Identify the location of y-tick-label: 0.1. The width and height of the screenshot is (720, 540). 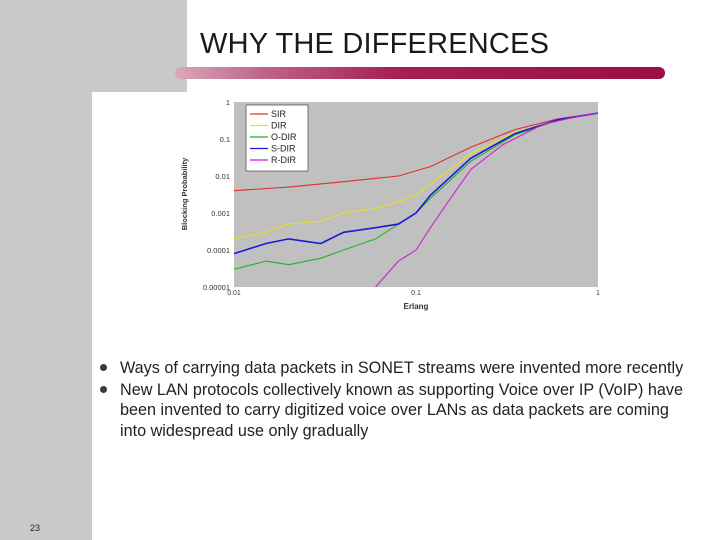
(225, 139).